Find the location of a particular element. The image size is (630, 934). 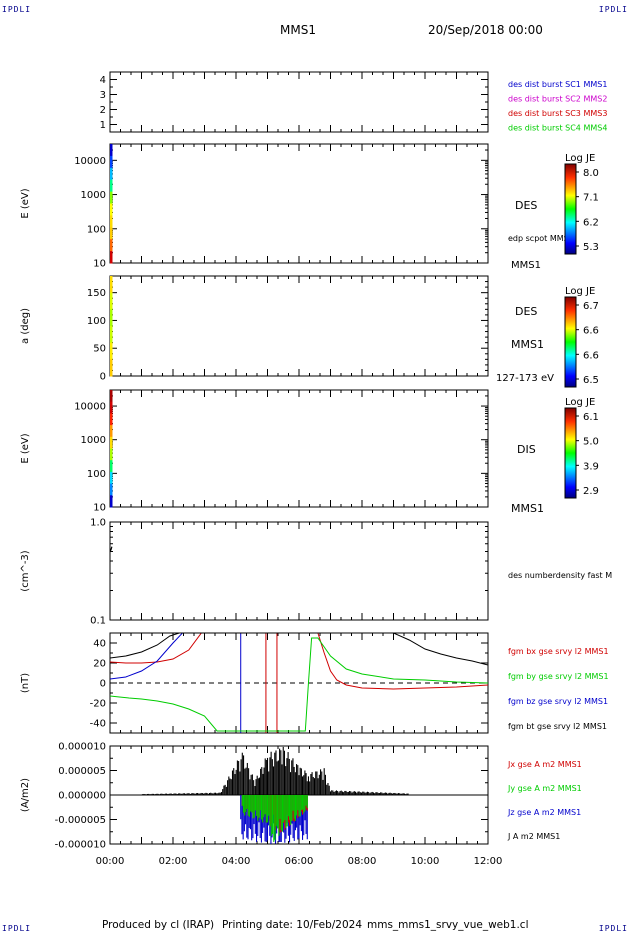

panel-dis-energy-colorbar-title: Log JE is located at coordinates (580, 402).